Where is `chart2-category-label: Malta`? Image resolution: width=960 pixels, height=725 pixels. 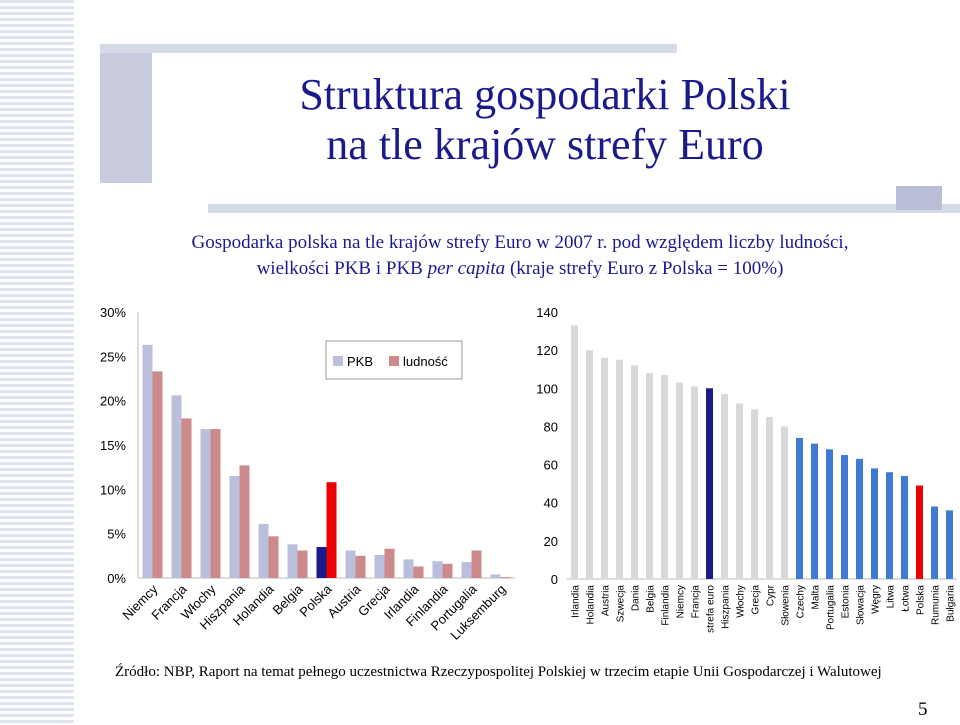
chart2-category-label: Malta is located at coordinates (816, 597).